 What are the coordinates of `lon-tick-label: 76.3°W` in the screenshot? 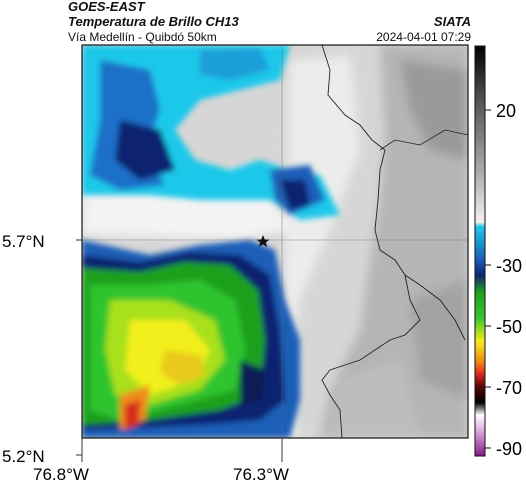 It's located at (261, 474).